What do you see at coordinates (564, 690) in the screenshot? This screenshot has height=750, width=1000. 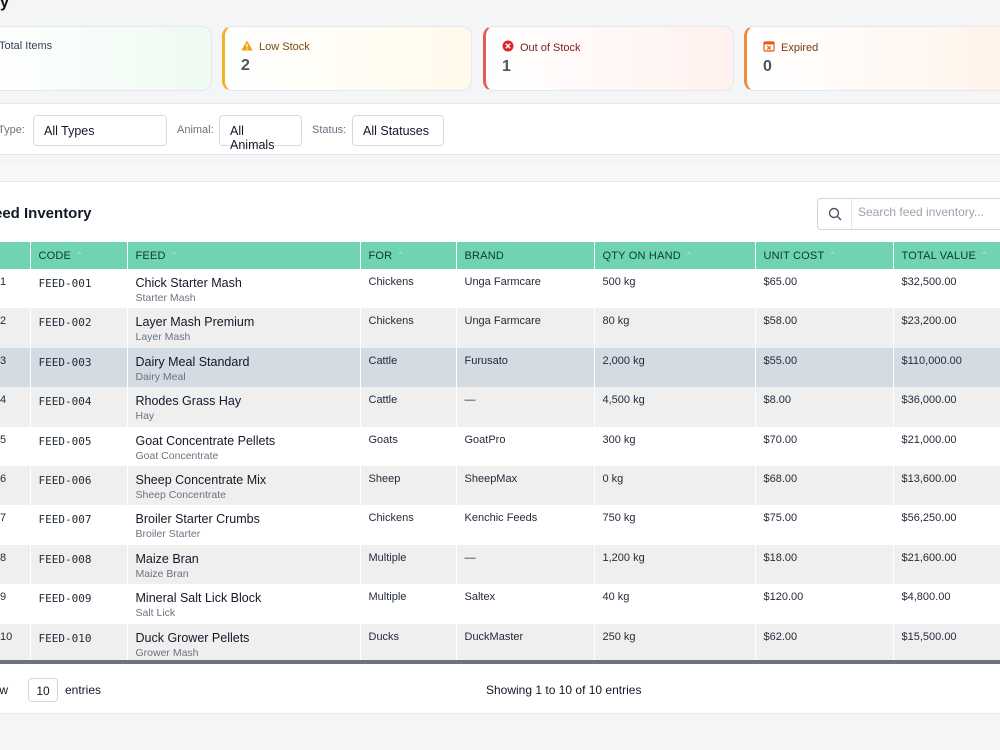 I see `showing-info: Showing 1 to 10 of 10 entries` at bounding box center [564, 690].